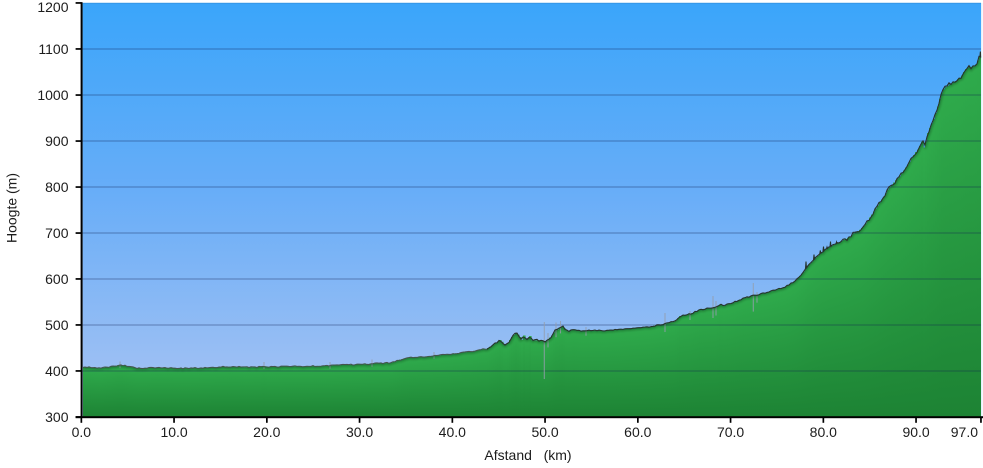  What do you see at coordinates (82, 432) in the screenshot?
I see `svg-text: 0.0` at bounding box center [82, 432].